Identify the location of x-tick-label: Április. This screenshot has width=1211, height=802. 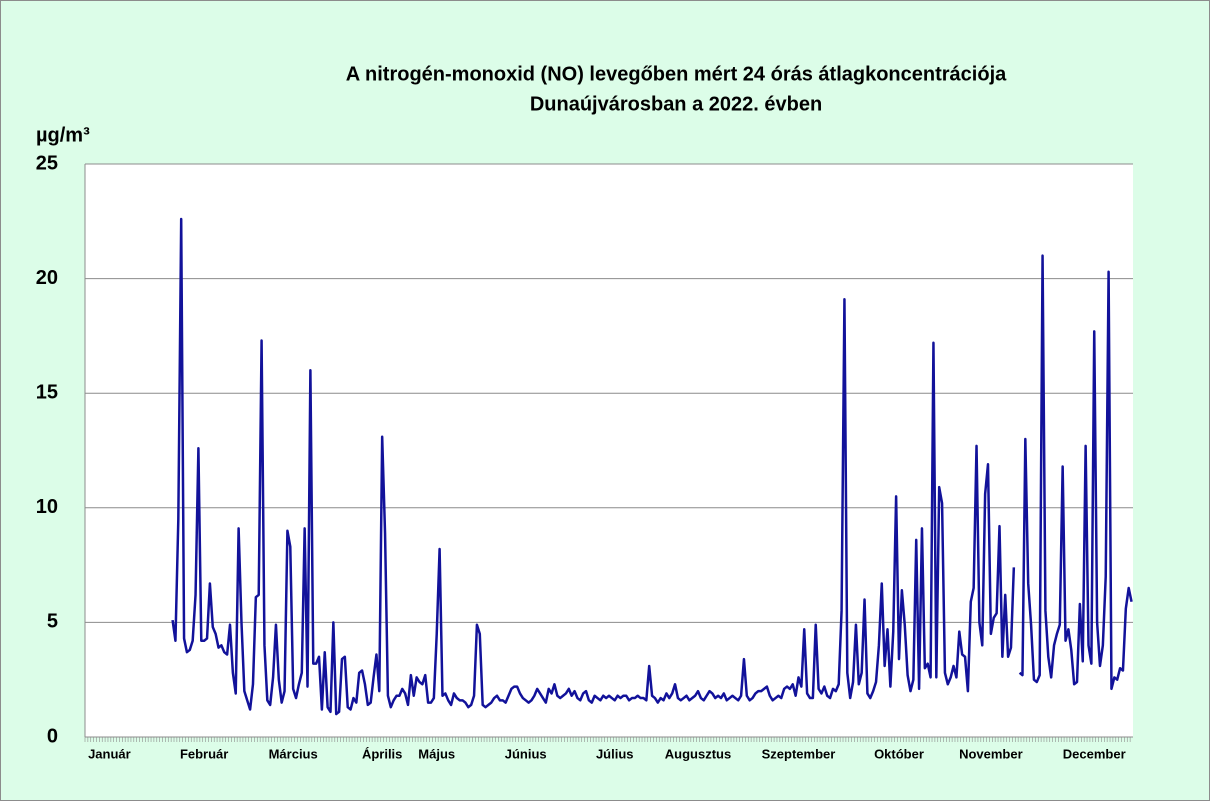
(382, 753).